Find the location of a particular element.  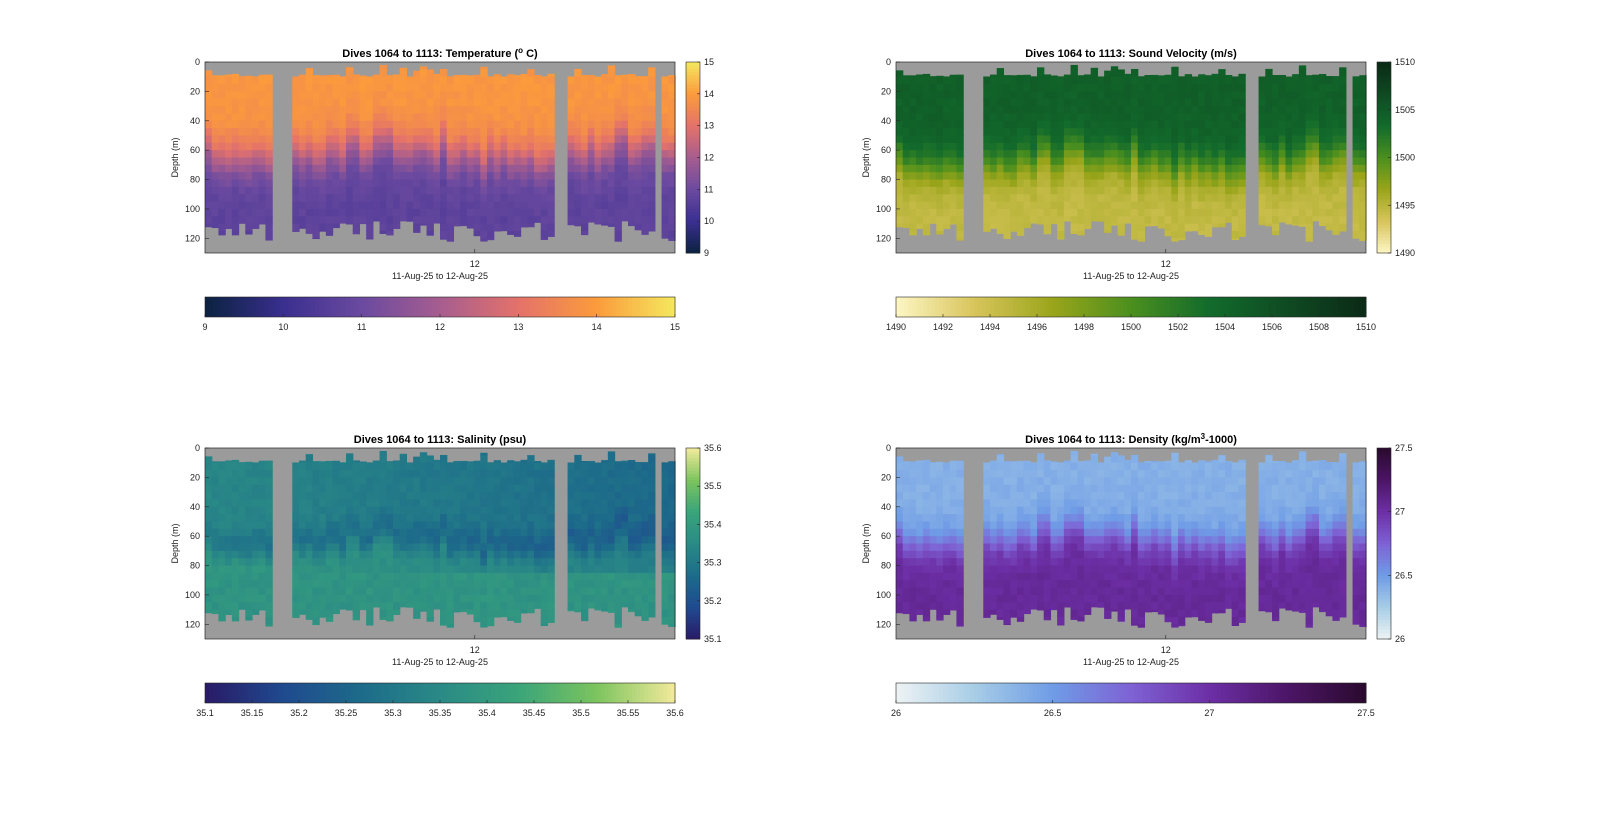

colorbar-tick-label: 15 is located at coordinates (675, 327).